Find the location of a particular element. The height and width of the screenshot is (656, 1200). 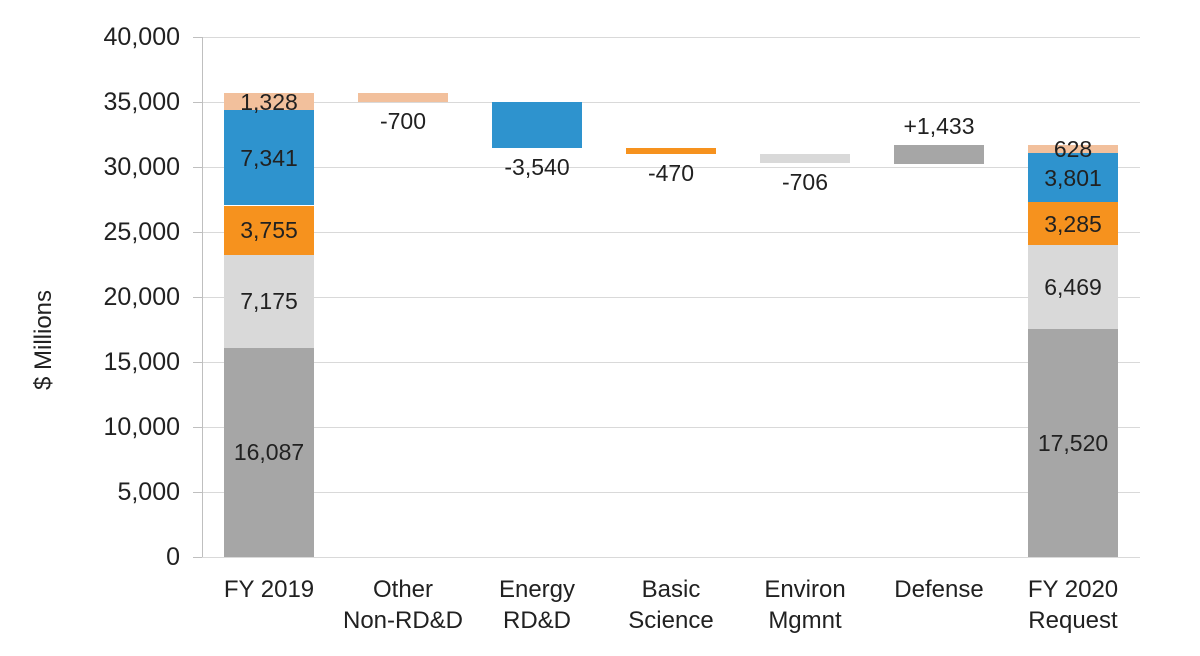

x-category-label-line: Request is located at coordinates (1073, 620).